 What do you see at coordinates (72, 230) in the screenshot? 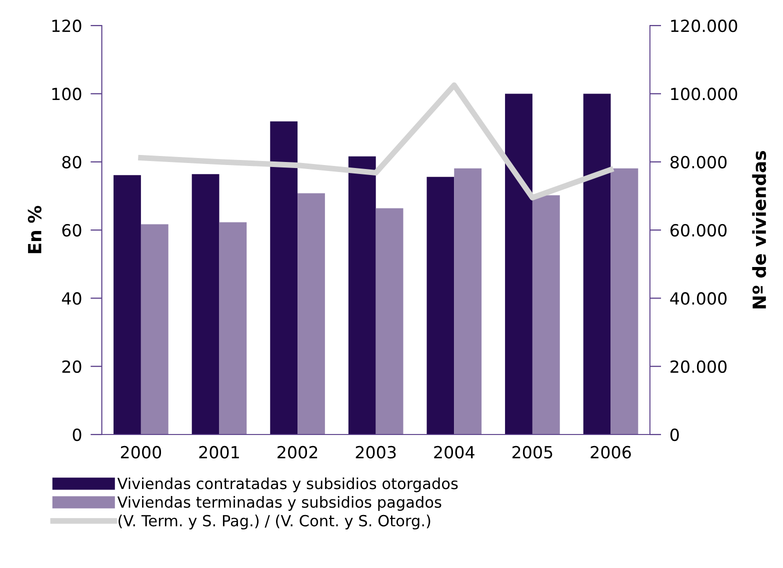
I see `y-tick-label: 60` at bounding box center [72, 230].